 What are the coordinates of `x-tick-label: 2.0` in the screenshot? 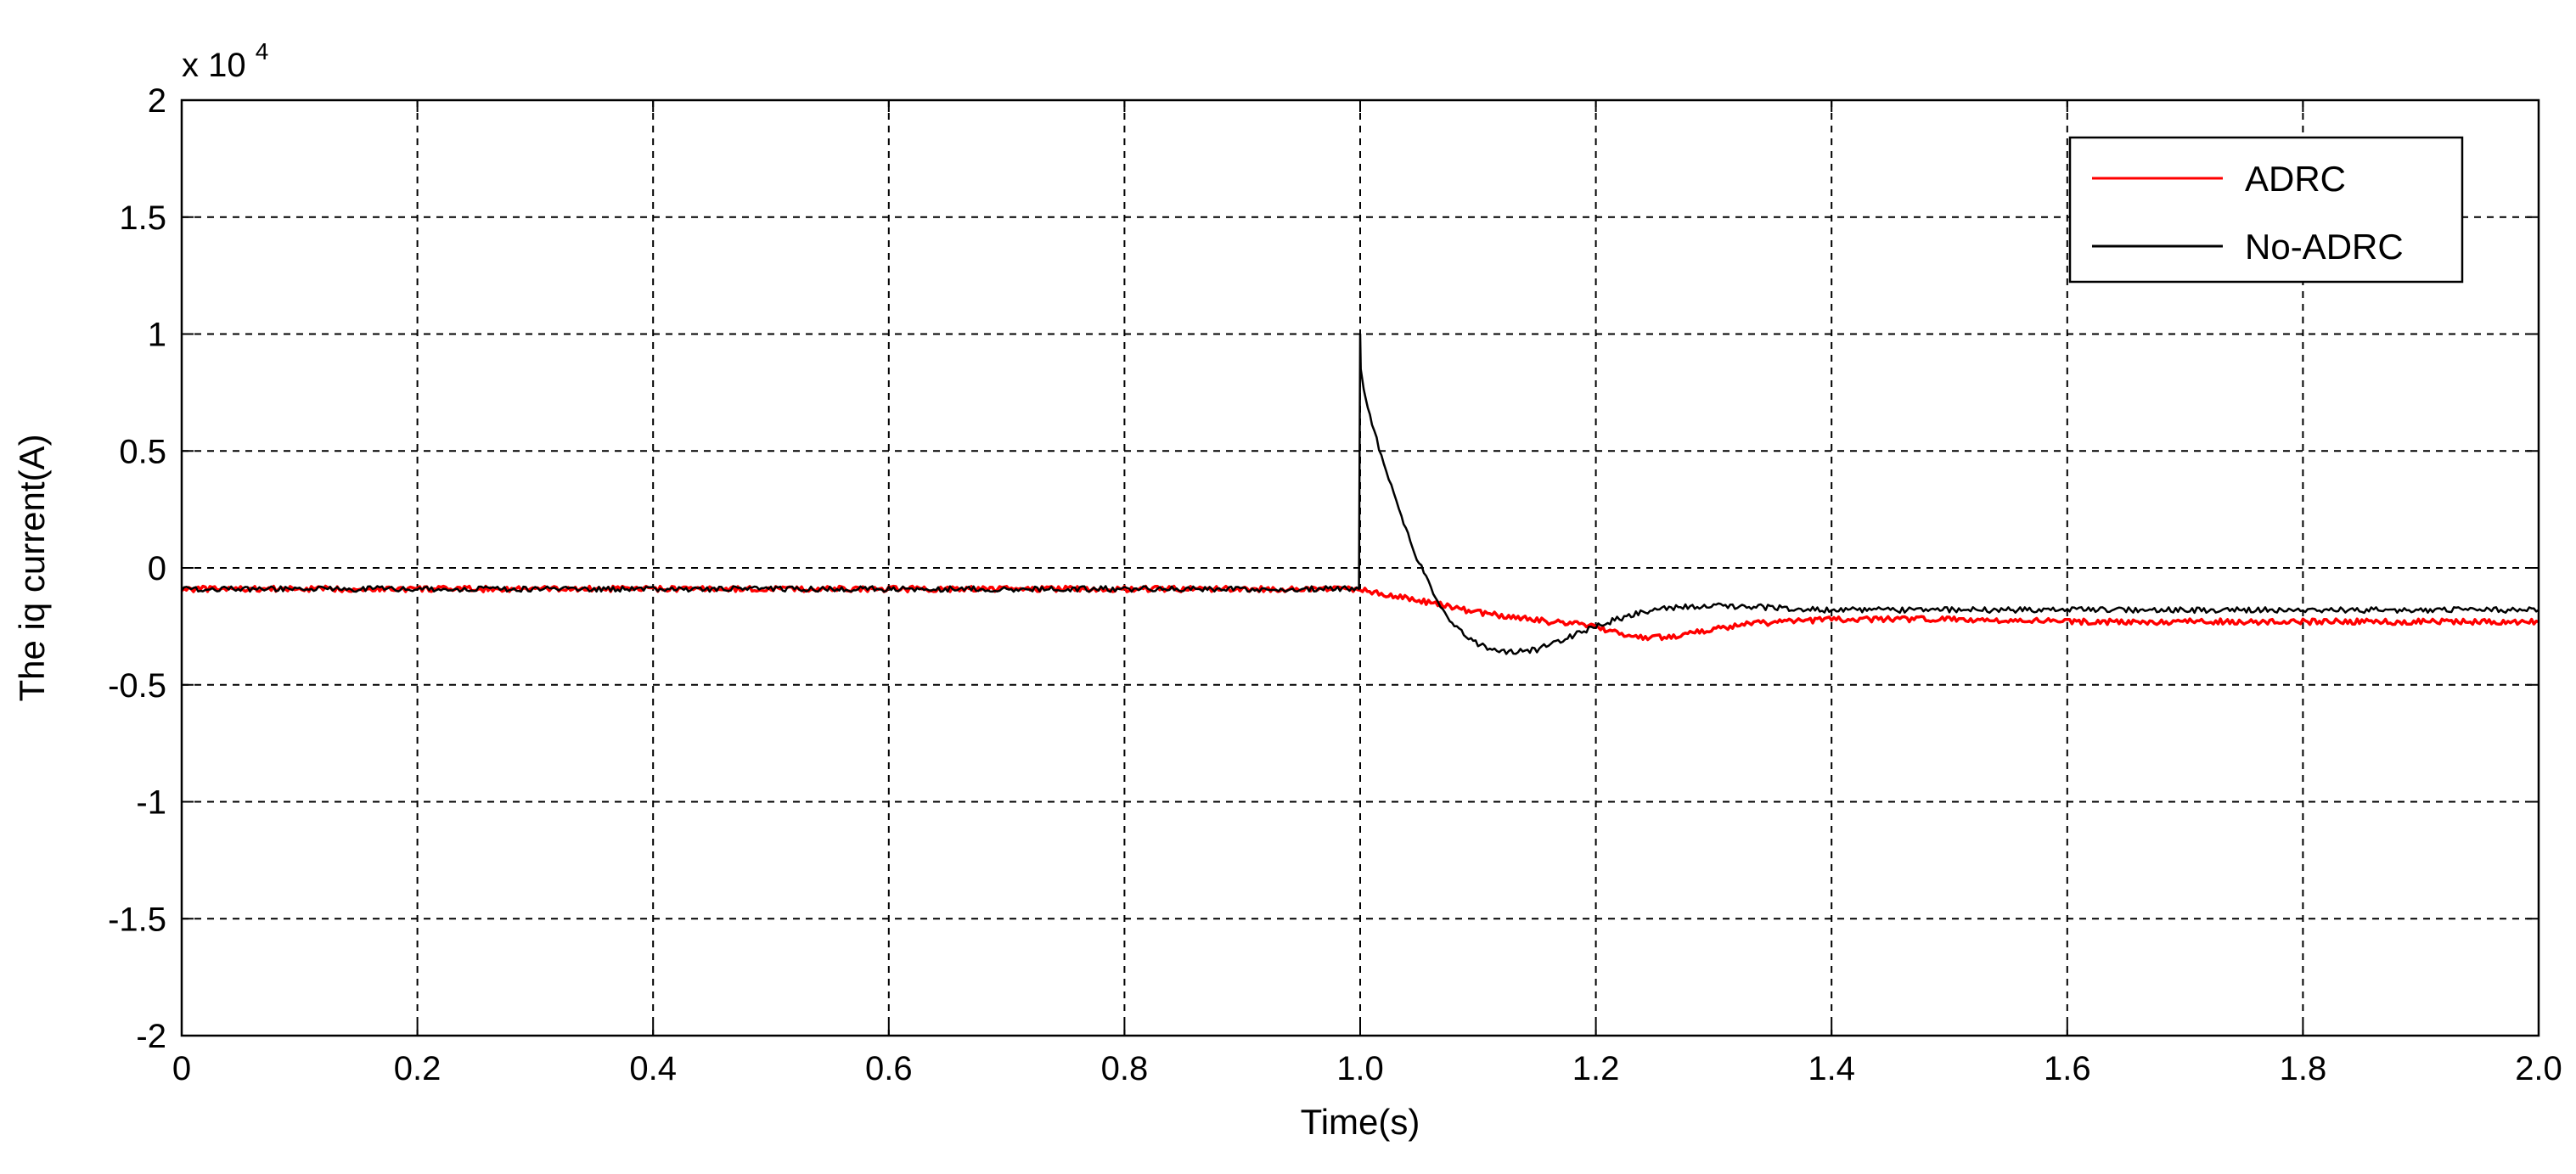 It's located at (2538, 1068).